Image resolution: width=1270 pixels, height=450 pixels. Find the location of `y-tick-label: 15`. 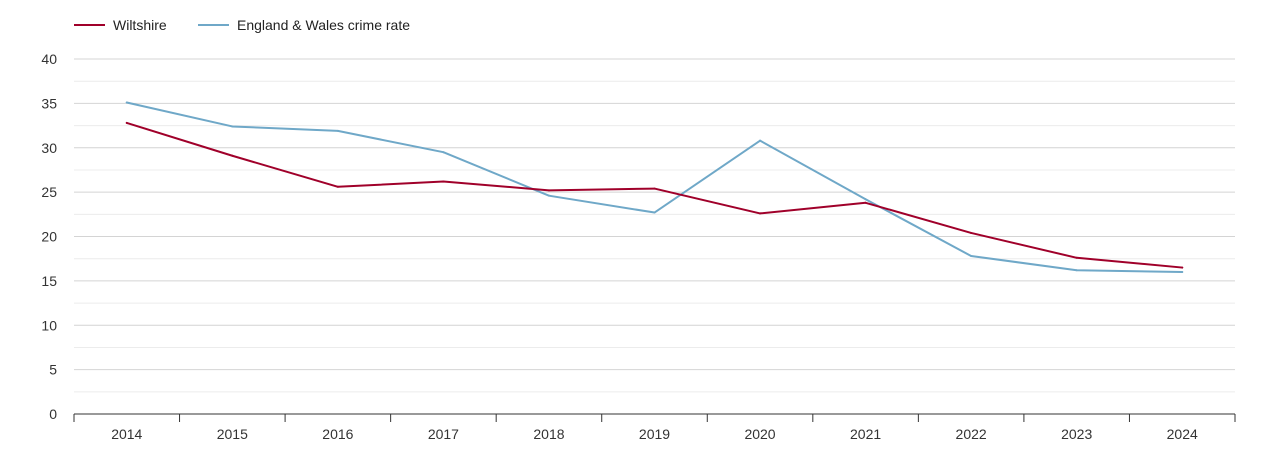

y-tick-label: 15 is located at coordinates (49, 281).